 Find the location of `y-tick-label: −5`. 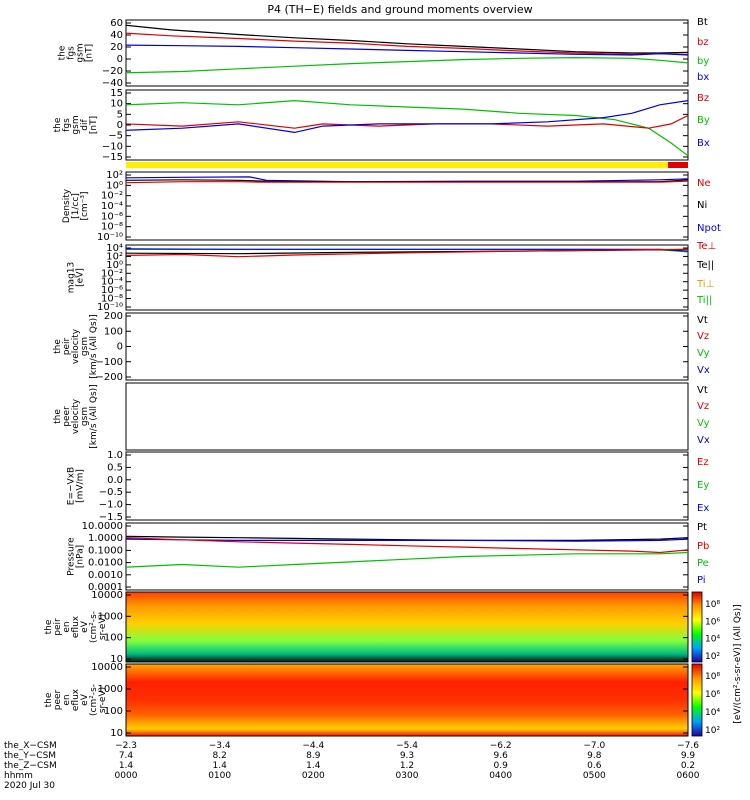

y-tick-label: −5 is located at coordinates (115, 136).